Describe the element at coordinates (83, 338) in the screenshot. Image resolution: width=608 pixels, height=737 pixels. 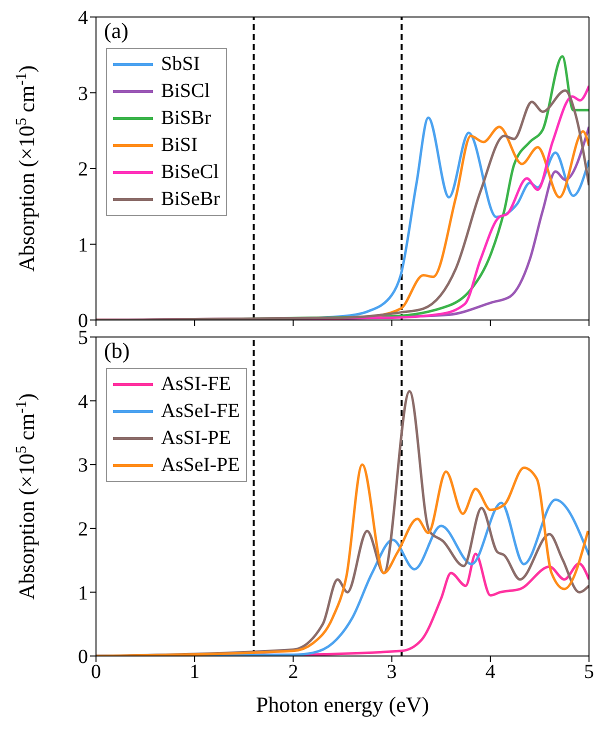
I see `y-tick-label: 5` at that location.